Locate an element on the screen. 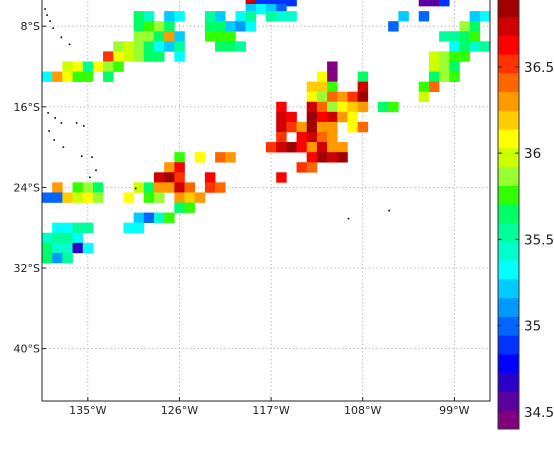  lat-label-8s: 8°S is located at coordinates (30, 26).